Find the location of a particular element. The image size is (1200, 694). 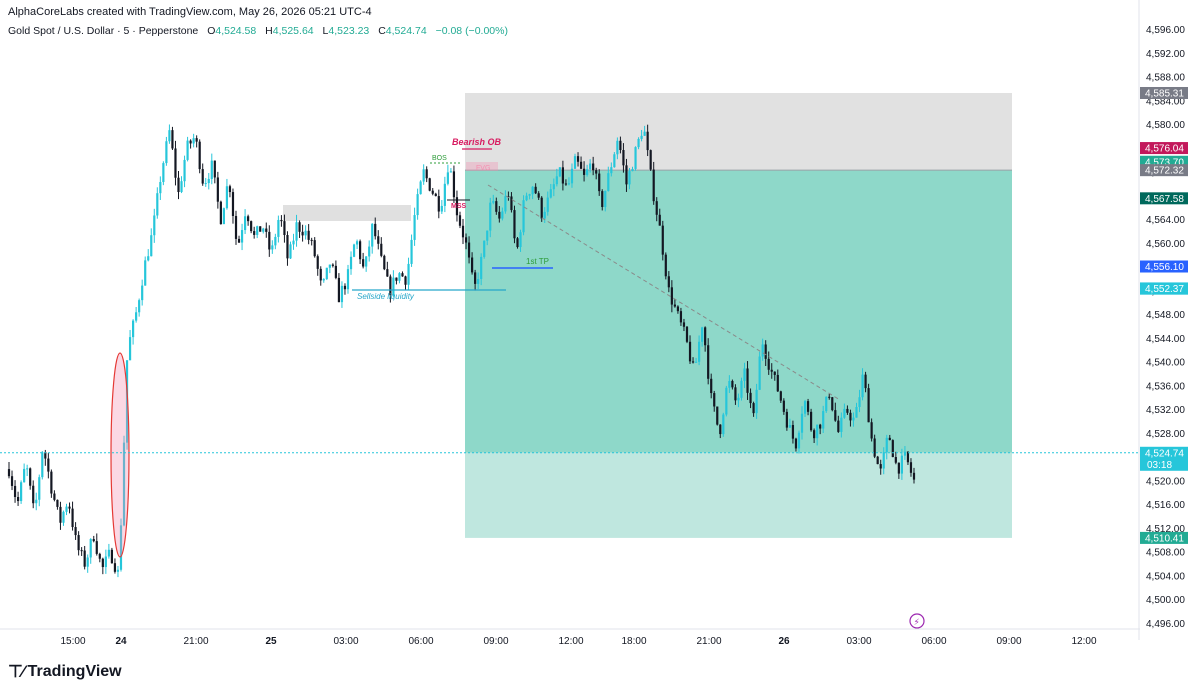

price-tick: 4,584.00 is located at coordinates (1165, 101).